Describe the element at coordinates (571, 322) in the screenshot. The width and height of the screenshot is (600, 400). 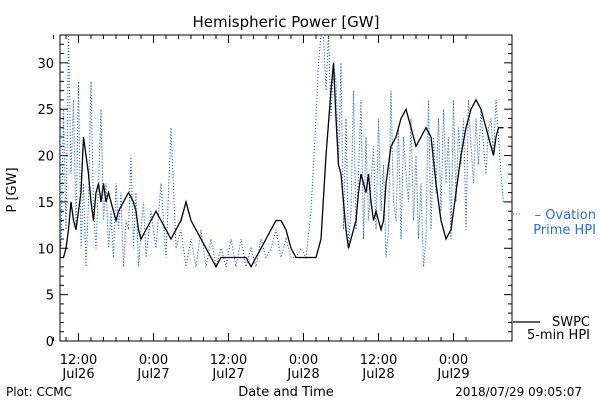
I see `swpc-legend-label: SWPC` at that location.